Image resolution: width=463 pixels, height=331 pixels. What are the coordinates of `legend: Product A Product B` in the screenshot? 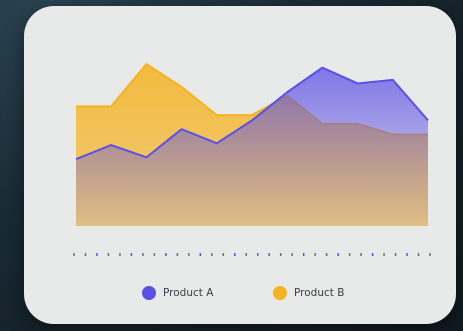 It's located at (240, 293).